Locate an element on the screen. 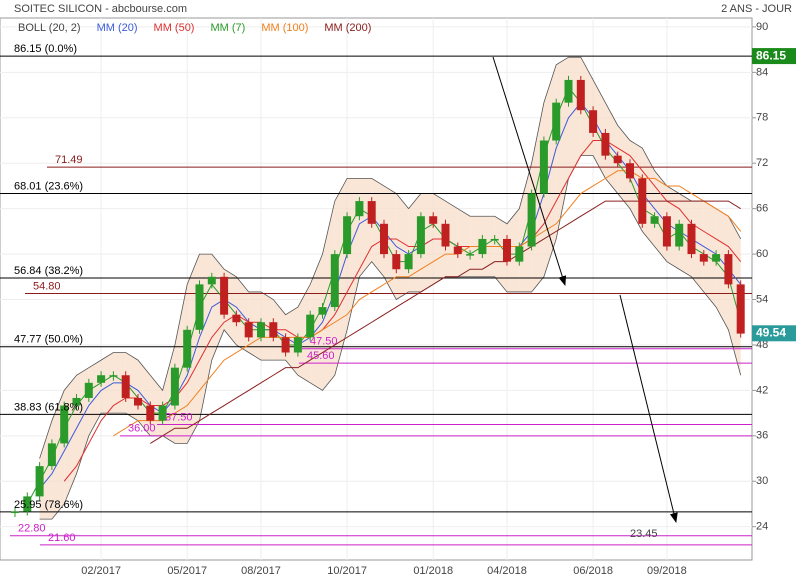 The image size is (800, 585). x-tick-label: 10/2017 is located at coordinates (347, 571).